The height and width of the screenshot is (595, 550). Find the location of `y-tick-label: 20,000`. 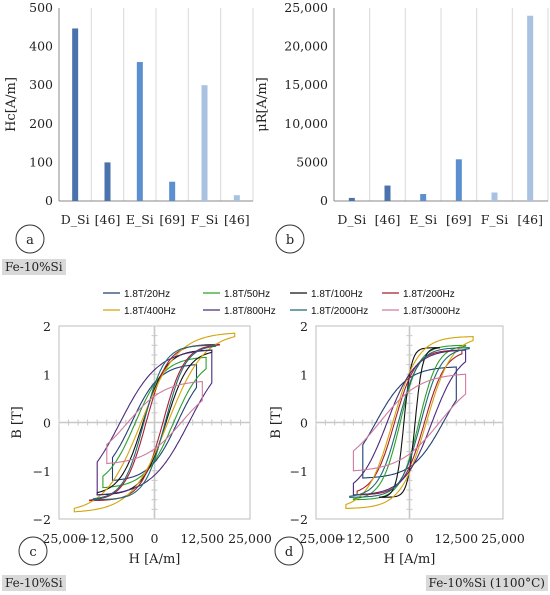

y-tick-label: 20,000 is located at coordinates (306, 46).